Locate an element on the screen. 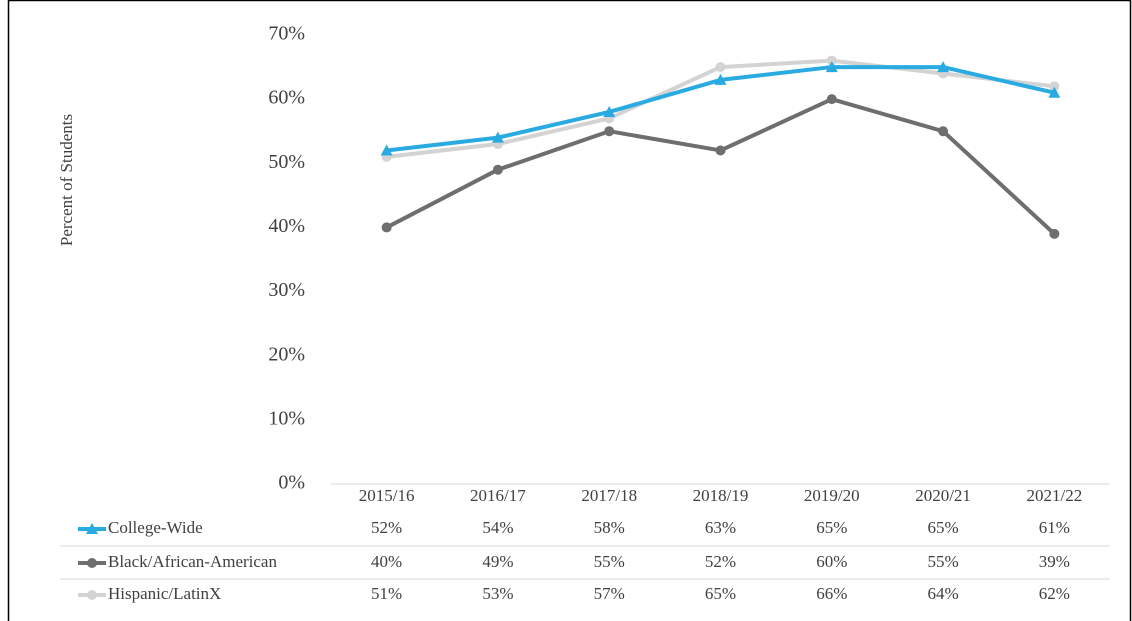 This screenshot has height=621, width=1132. y-tick-label: 40% is located at coordinates (286, 226).